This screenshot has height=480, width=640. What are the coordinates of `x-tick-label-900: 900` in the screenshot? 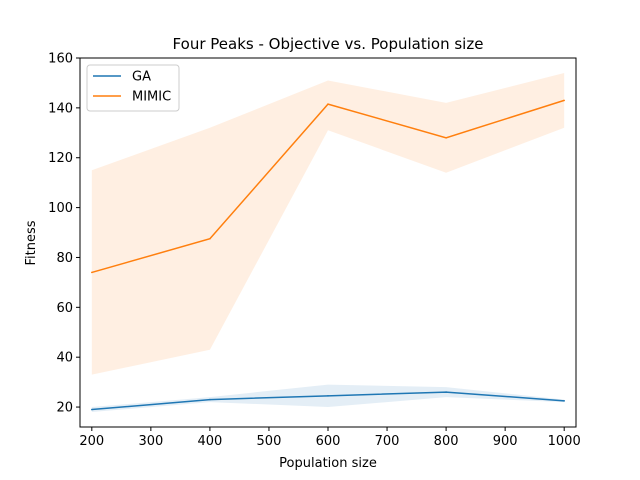 It's located at (505, 441).